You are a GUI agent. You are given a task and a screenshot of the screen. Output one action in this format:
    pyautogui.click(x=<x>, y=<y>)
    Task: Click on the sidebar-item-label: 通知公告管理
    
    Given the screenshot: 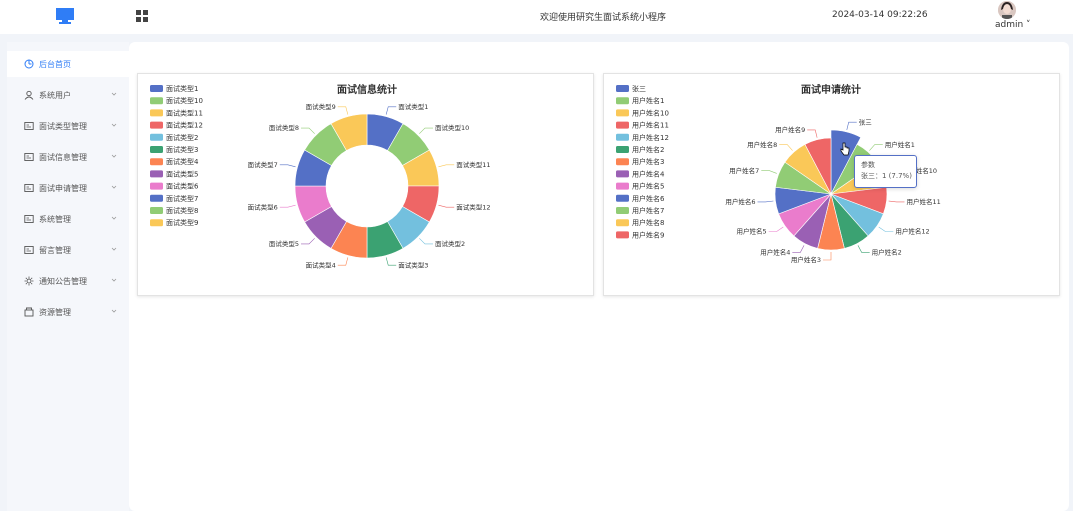 What is the action you would take?
    pyautogui.click(x=63, y=281)
    